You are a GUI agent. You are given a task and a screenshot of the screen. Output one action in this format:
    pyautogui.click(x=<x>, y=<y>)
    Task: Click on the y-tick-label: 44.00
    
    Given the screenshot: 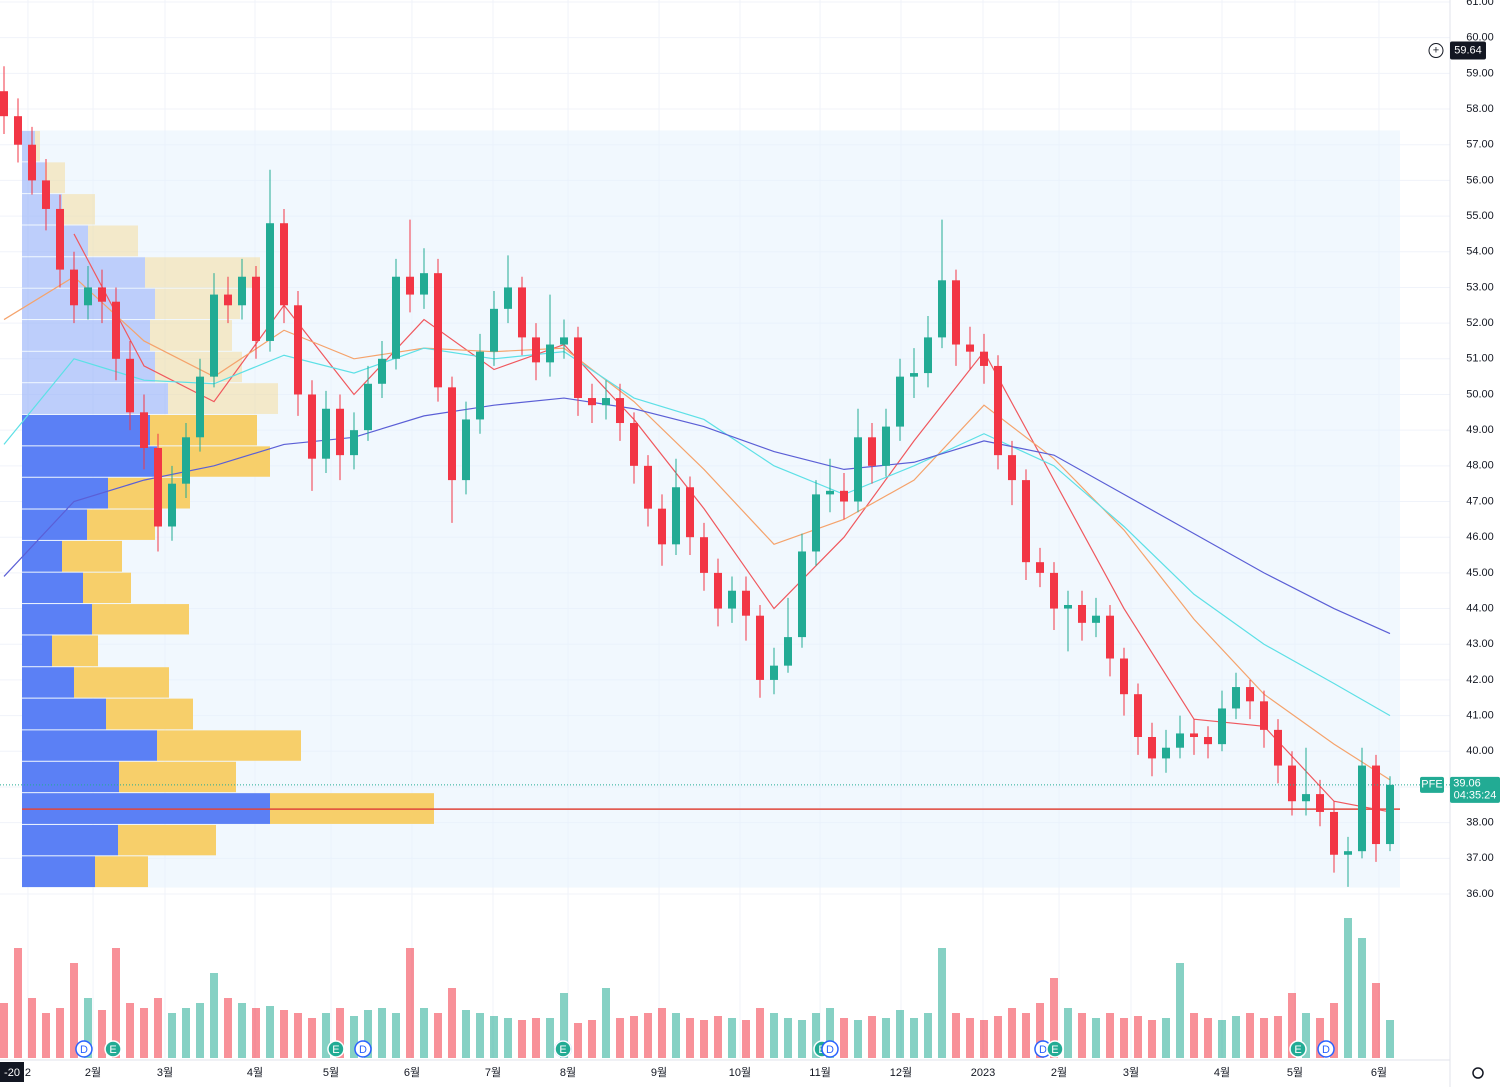 What is the action you would take?
    pyautogui.click(x=1480, y=608)
    